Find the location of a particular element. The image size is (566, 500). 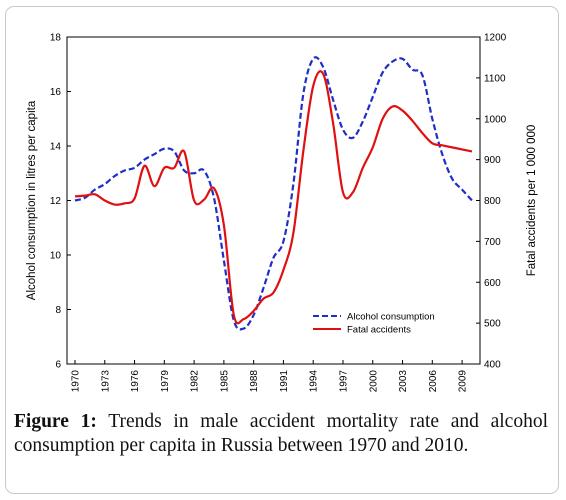

y-right-tick-label: 1000 is located at coordinates (495, 119).